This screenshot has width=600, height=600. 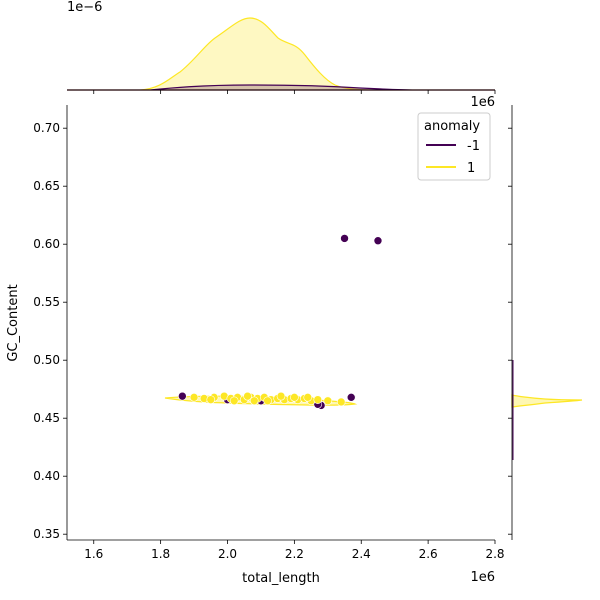 I want to click on scatter-points, so click(x=280, y=322).